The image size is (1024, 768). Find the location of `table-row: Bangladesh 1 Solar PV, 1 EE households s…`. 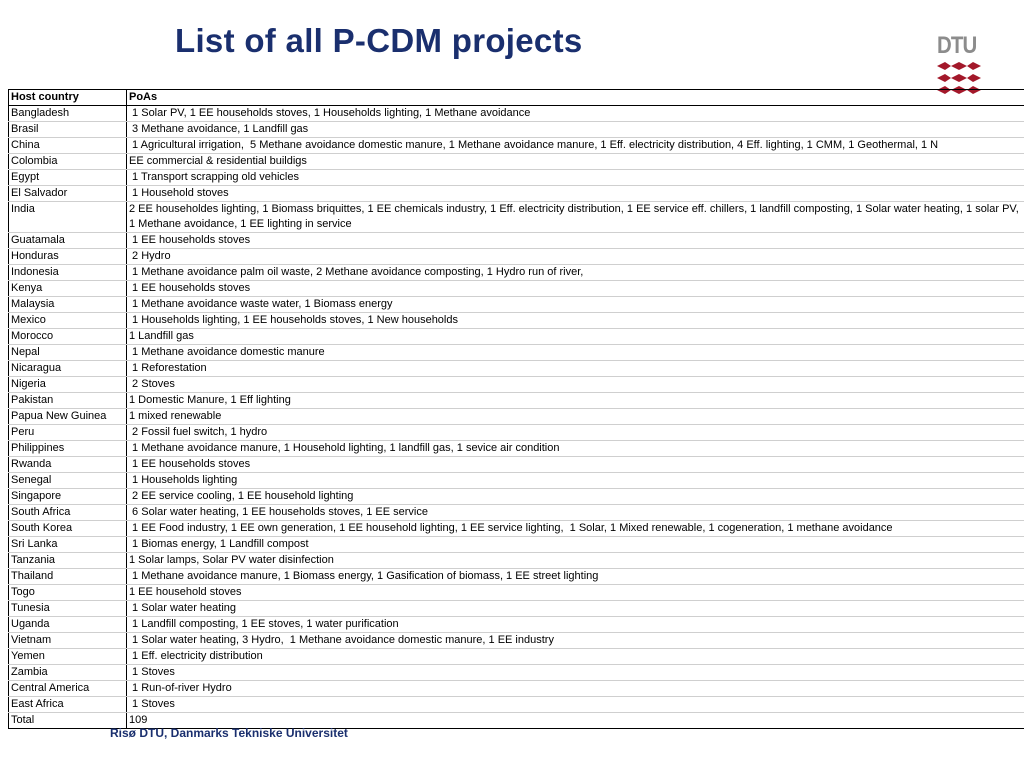

table-row: Bangladesh 1 Solar PV, 1 EE households s… is located at coordinates (516, 113).